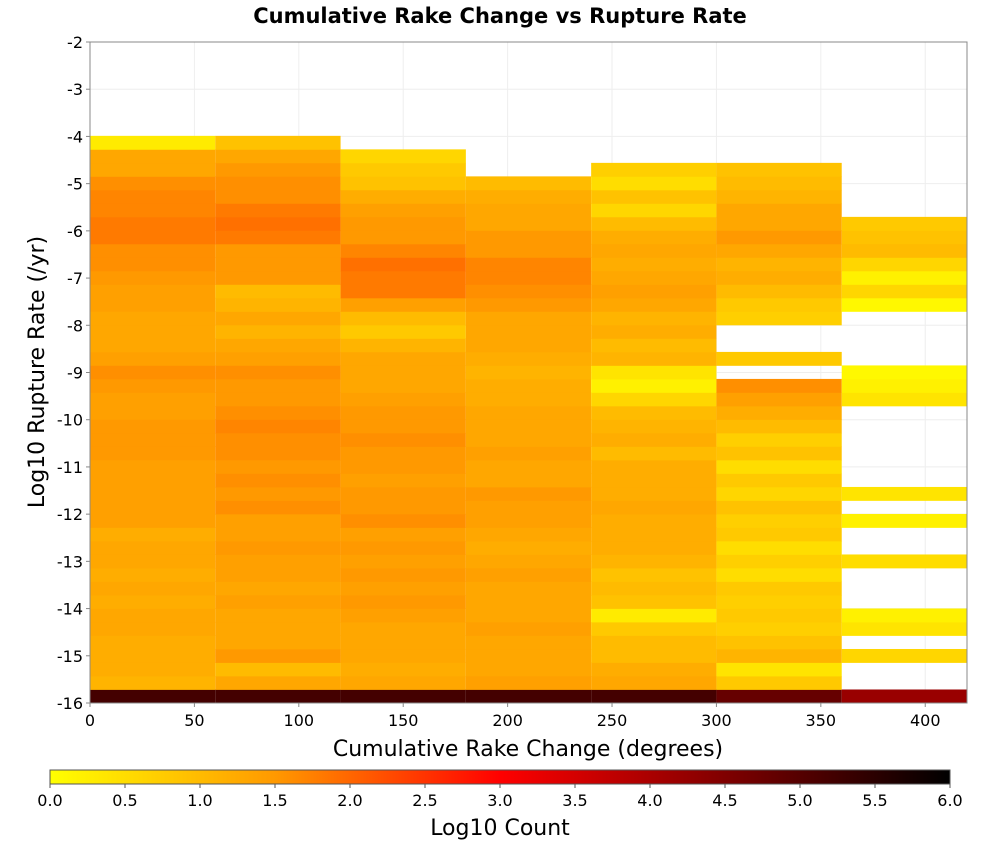 The image size is (1000, 850). What do you see at coordinates (194, 720) in the screenshot?
I see `x-tick-label: 50` at bounding box center [194, 720].